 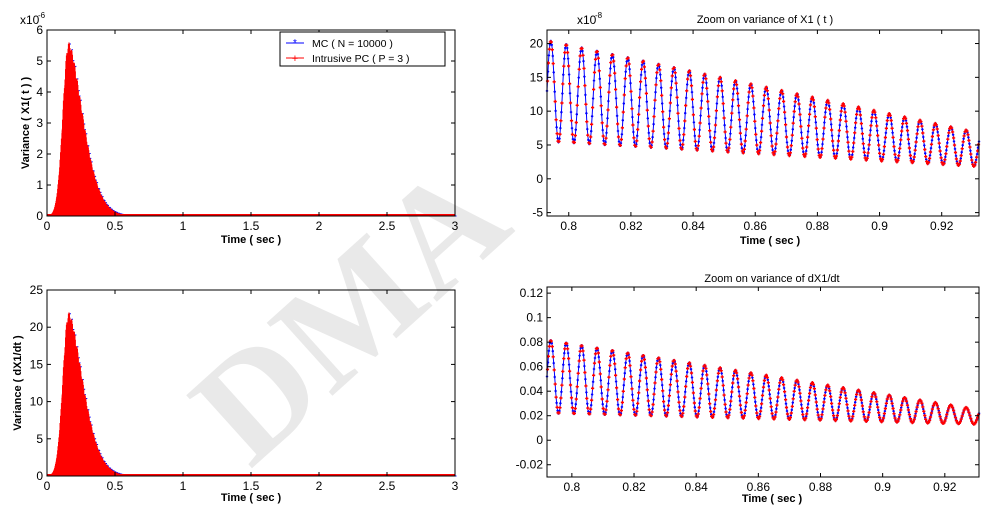 What do you see at coordinates (756, 226) in the screenshot?
I see `x-tick-label-2-3: 0.86` at bounding box center [756, 226].